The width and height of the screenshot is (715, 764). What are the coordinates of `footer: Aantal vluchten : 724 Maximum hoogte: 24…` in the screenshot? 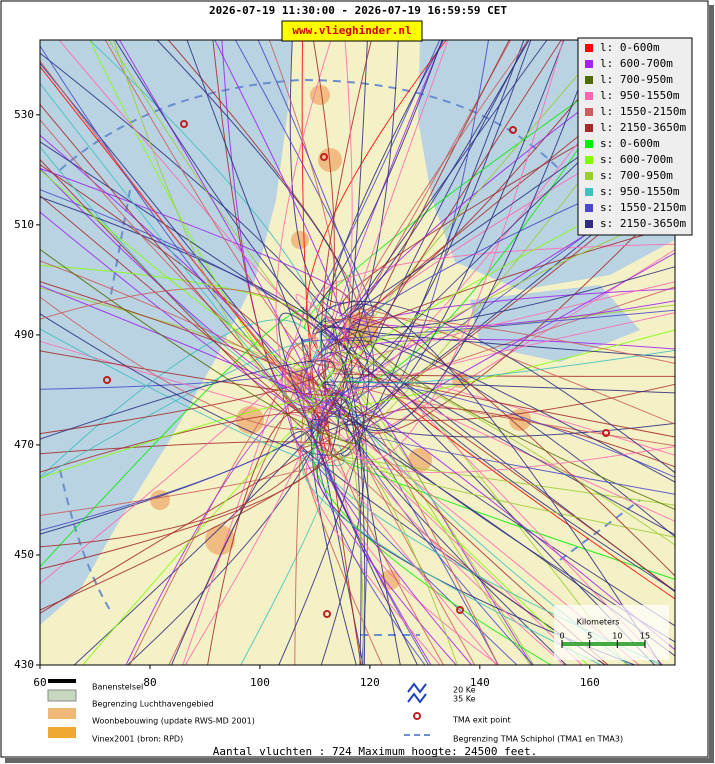 It's located at (375, 751).